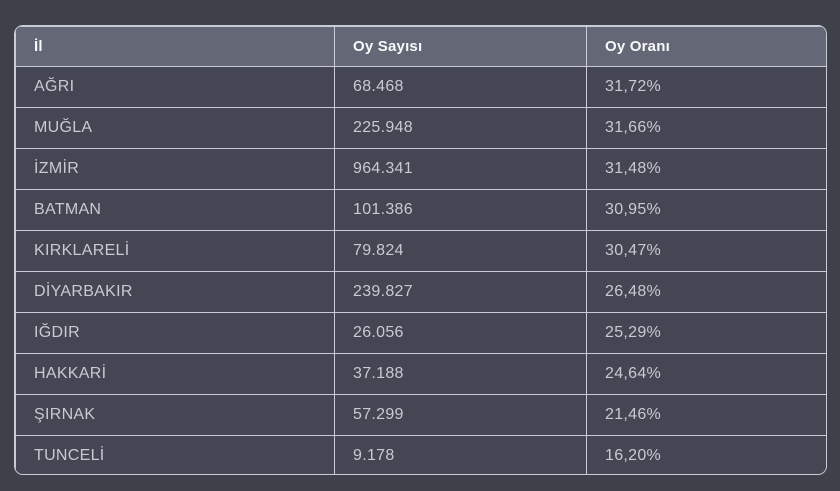 The image size is (840, 491). What do you see at coordinates (460, 415) in the screenshot?
I see `cell-oy-sayisi: 57.299` at bounding box center [460, 415].